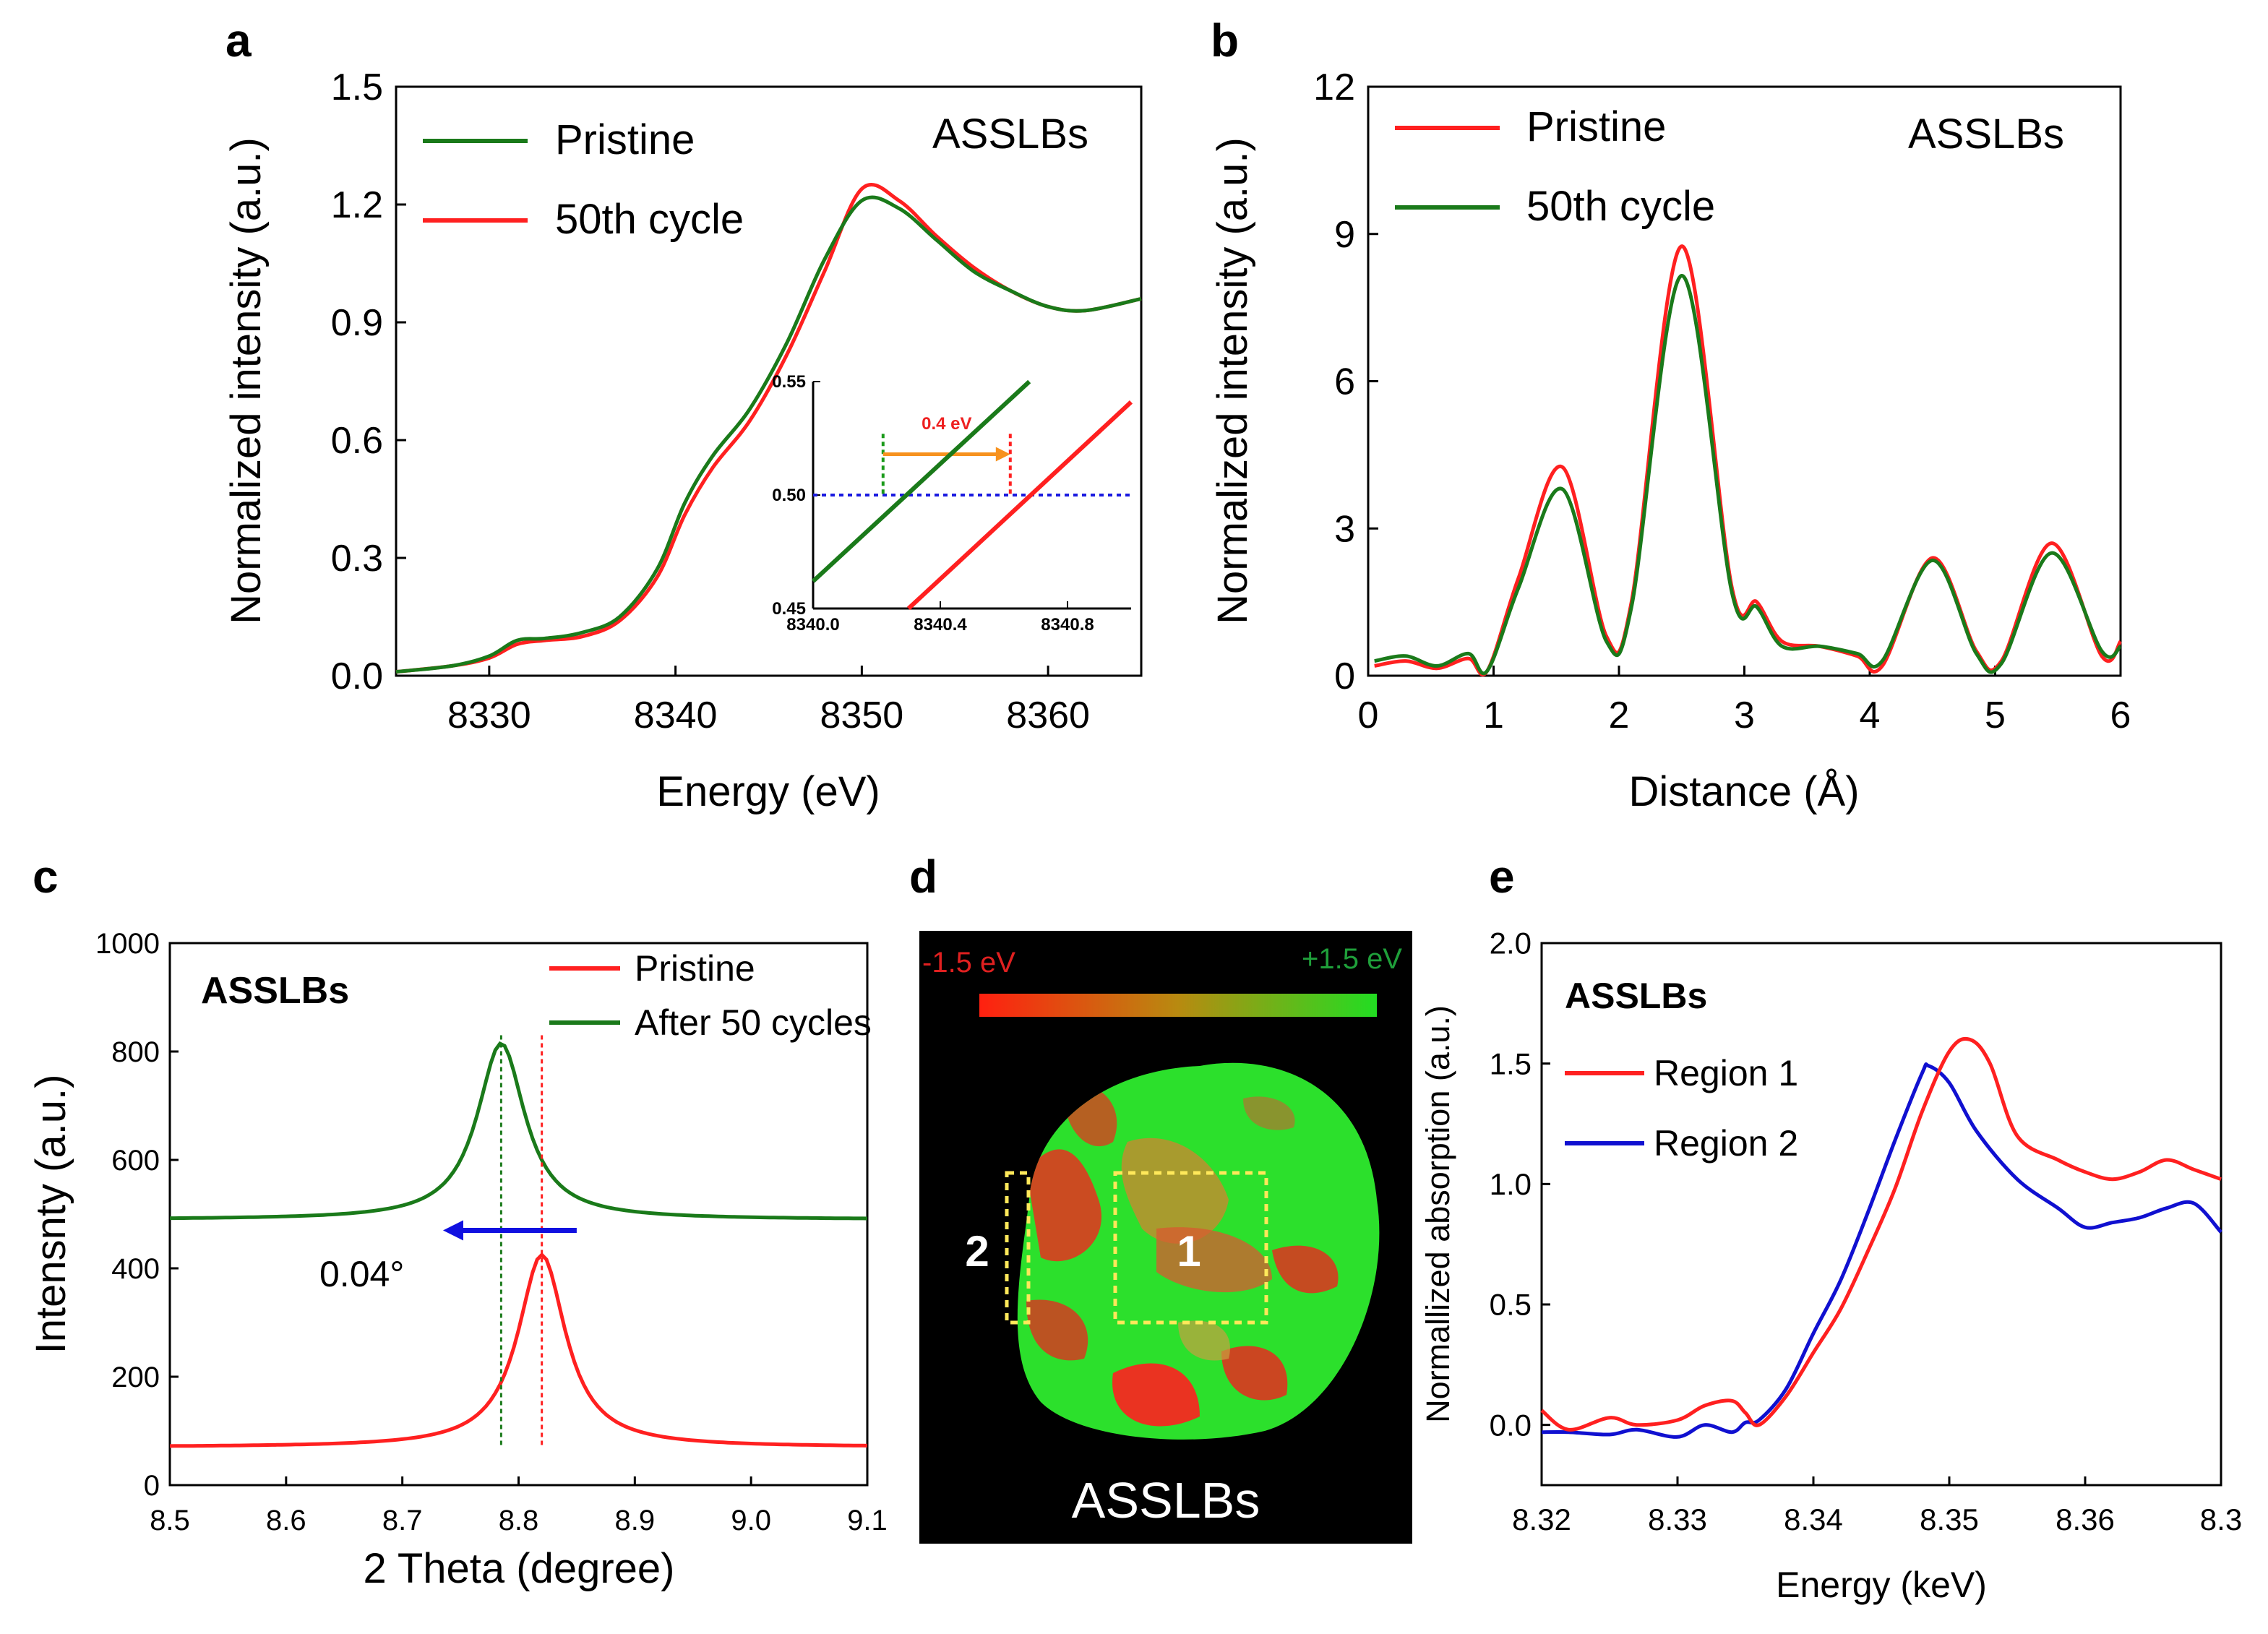 This screenshot has height=1634, width=2268. What do you see at coordinates (135, 1161) in the screenshot?
I see `ytick-label: 600` at bounding box center [135, 1161].